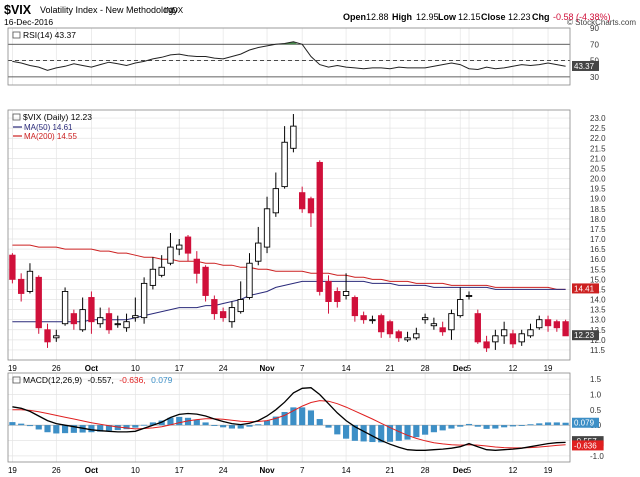  What do you see at coordinates (598, 128) in the screenshot?
I see `price-ytick-22: 22.5` at bounding box center [598, 128].